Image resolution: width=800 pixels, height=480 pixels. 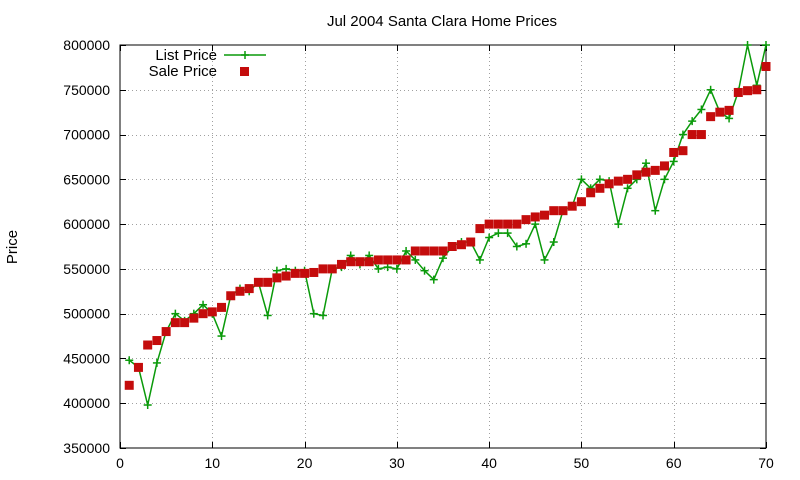 What do you see at coordinates (86, 224) in the screenshot?
I see `y-tick-label-600000: 600000` at bounding box center [86, 224].